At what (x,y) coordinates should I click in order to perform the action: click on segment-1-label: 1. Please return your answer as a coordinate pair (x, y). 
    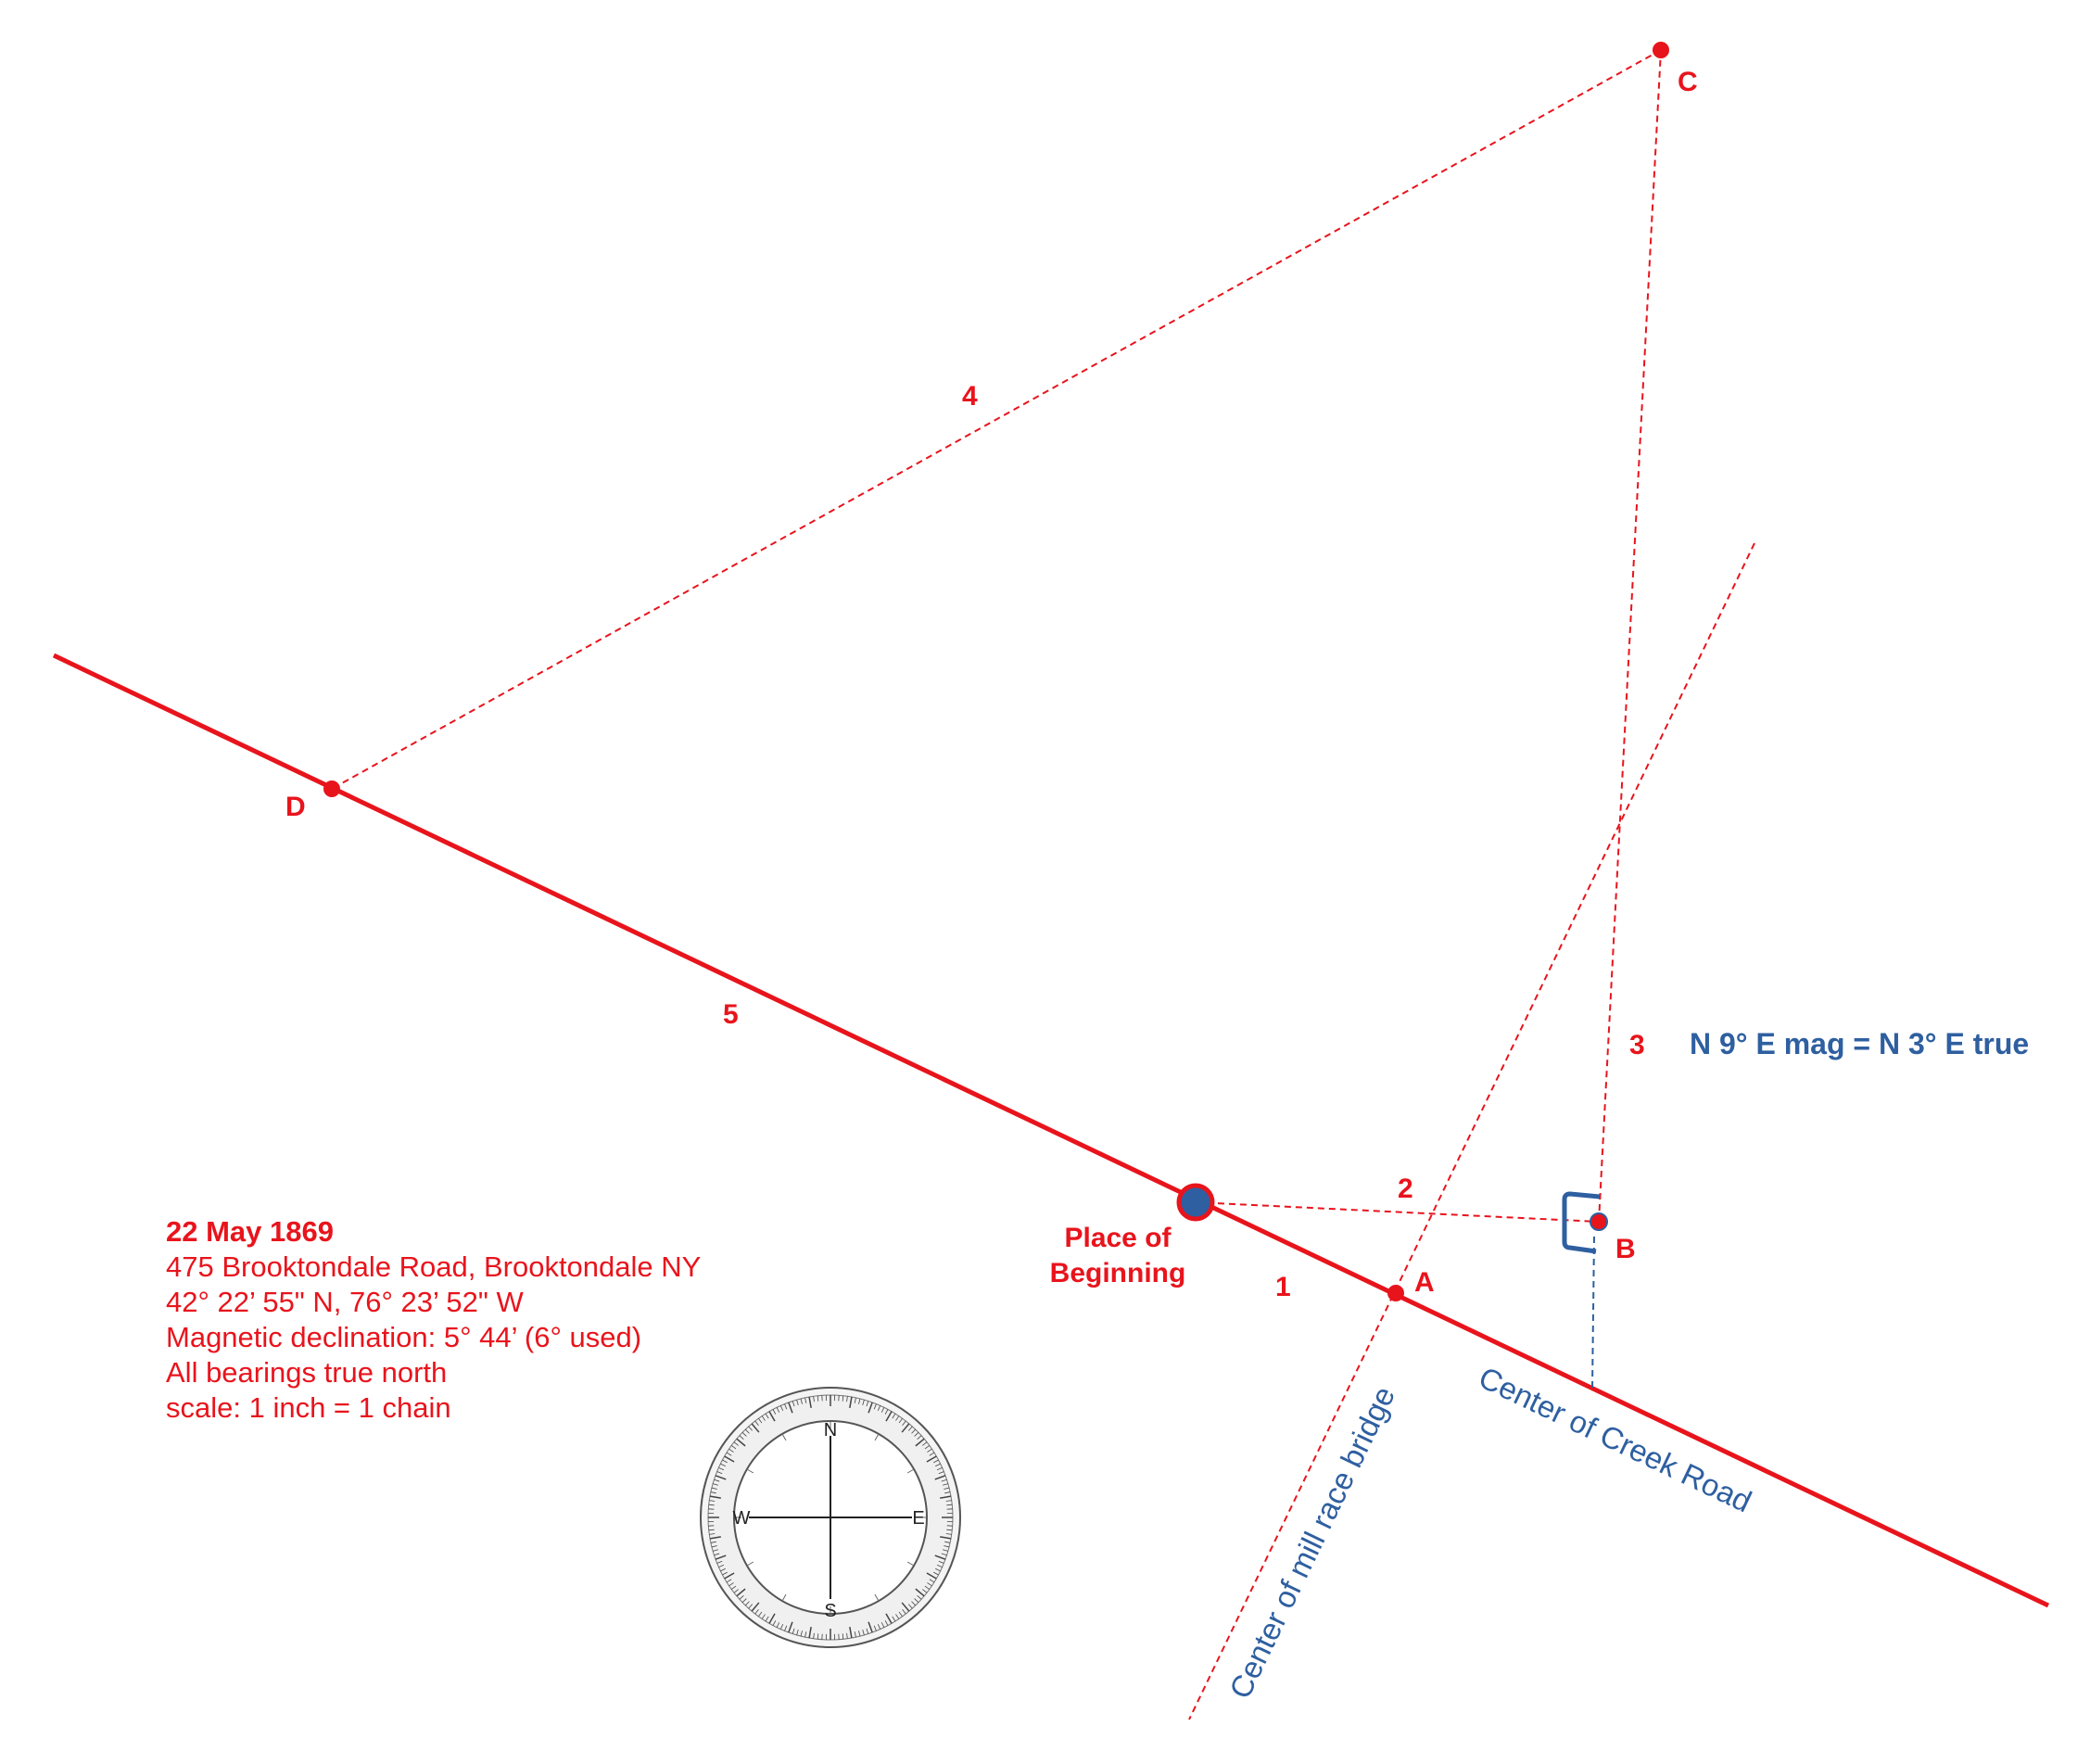
    Looking at the image, I should click on (1283, 1287).